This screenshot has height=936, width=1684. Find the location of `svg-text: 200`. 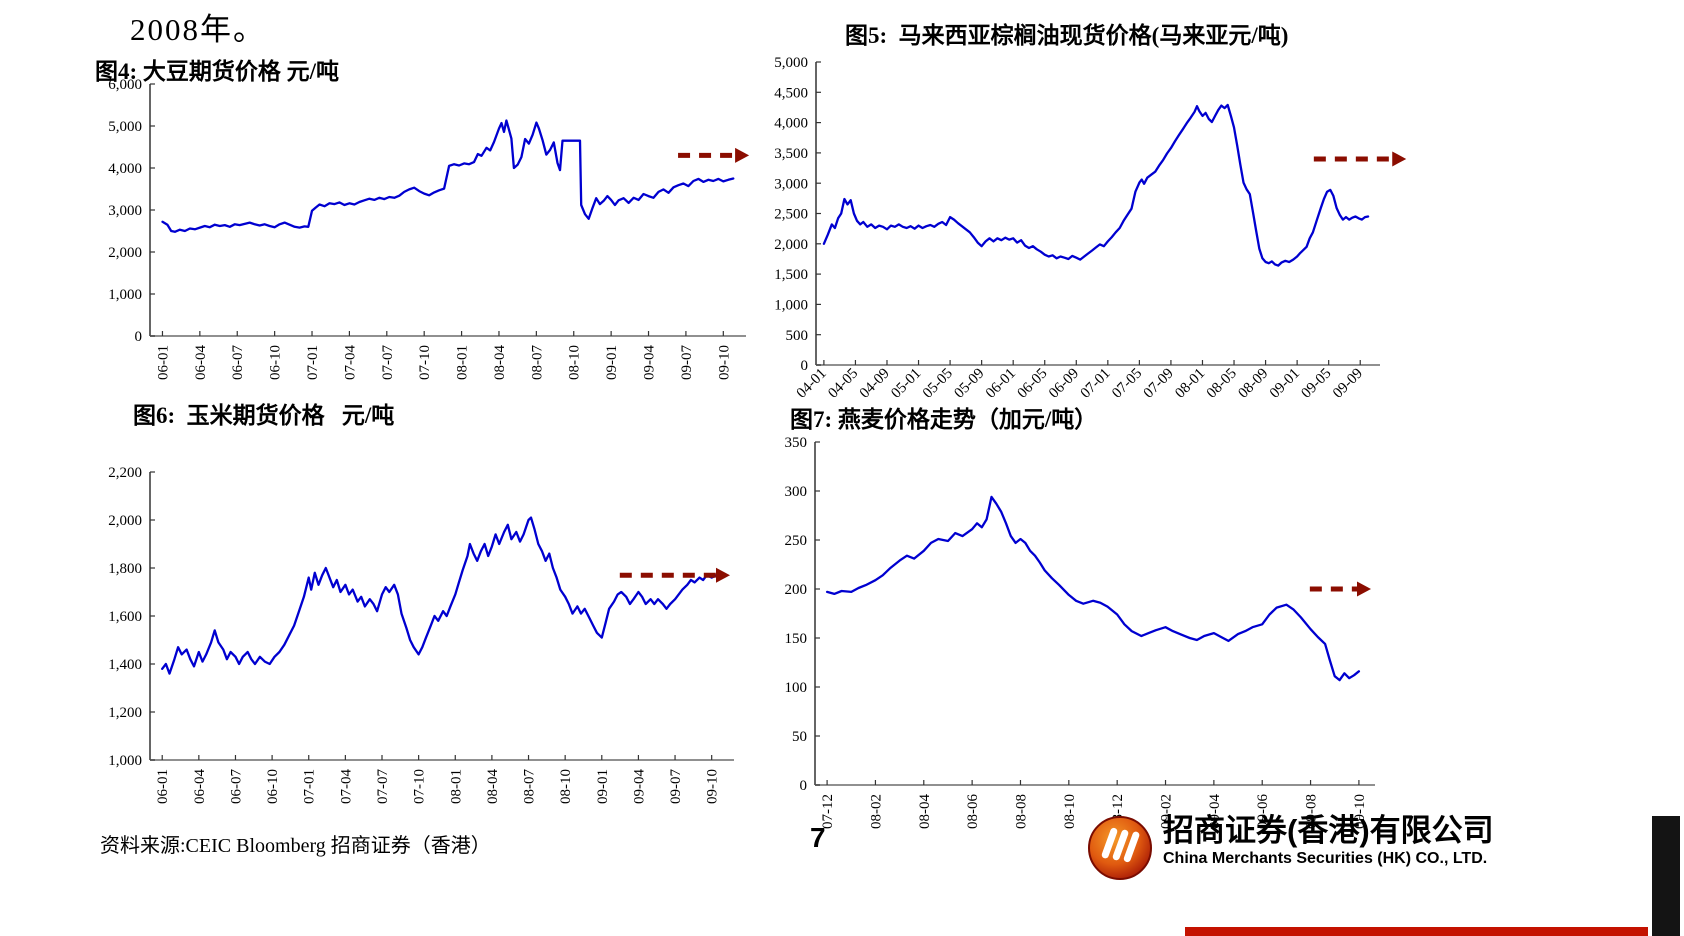

svg-text: 200 is located at coordinates (796, 590).